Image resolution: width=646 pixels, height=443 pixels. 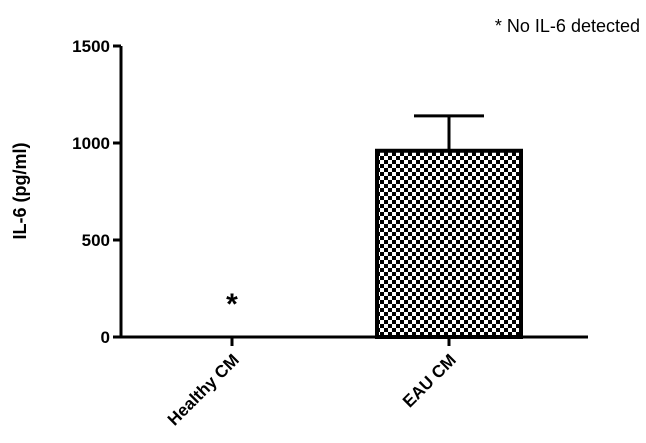 What do you see at coordinates (203, 389) in the screenshot?
I see `x-tick-label: Healthy CM` at bounding box center [203, 389].